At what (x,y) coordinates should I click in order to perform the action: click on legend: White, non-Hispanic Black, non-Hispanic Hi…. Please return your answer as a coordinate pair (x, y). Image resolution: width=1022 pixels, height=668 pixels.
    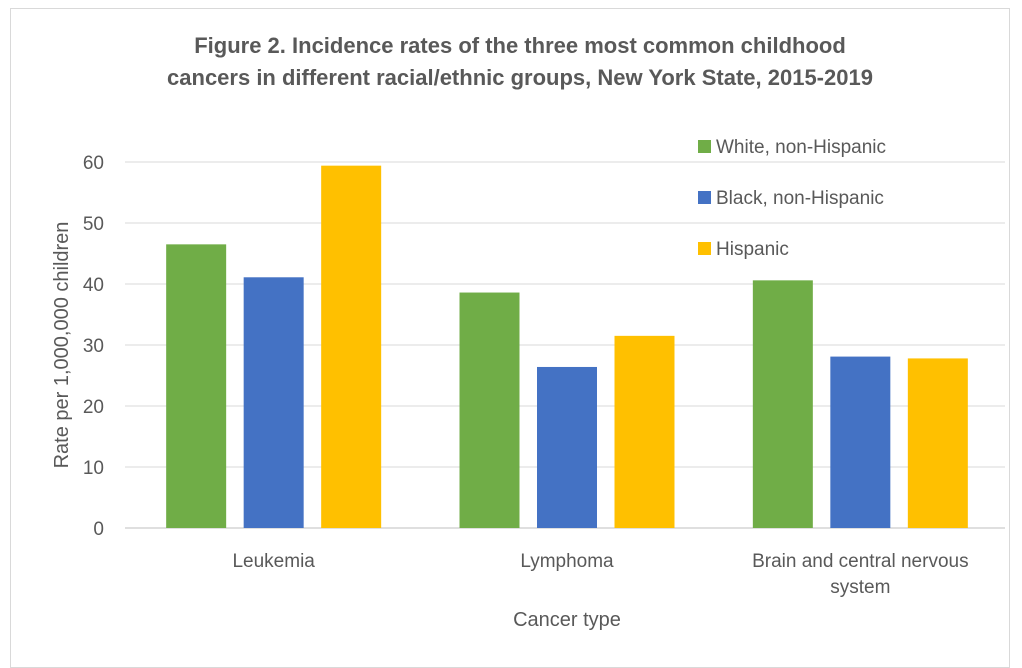
    Looking at the image, I should click on (792, 198).